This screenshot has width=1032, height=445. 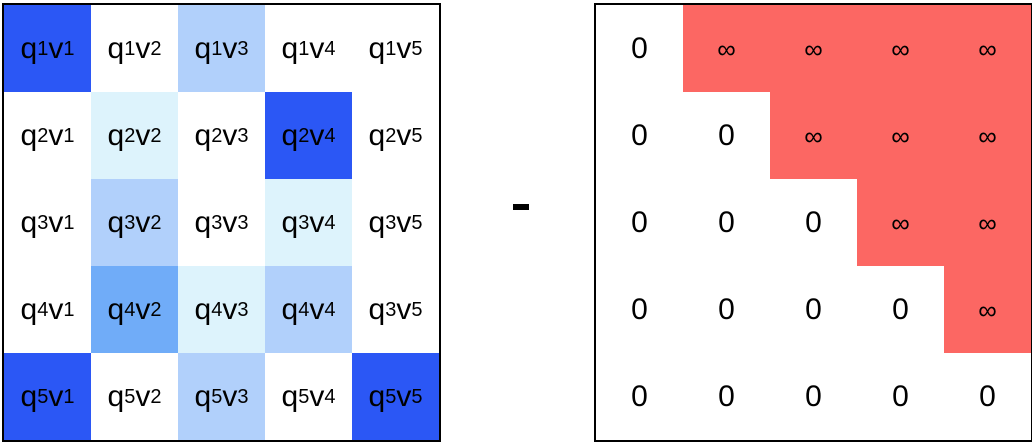 I want to click on minus-sign, so click(x=521, y=207).